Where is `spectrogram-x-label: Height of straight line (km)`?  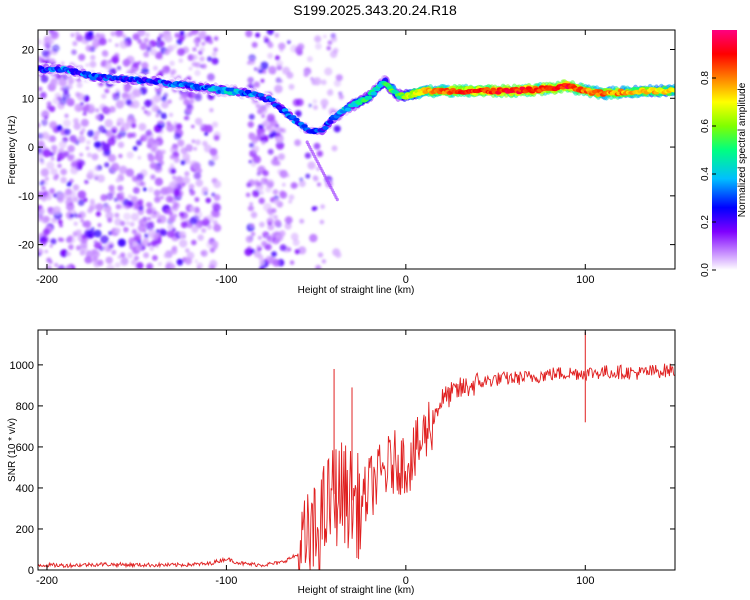
spectrogram-x-label: Height of straight line (km) is located at coordinates (356, 290).